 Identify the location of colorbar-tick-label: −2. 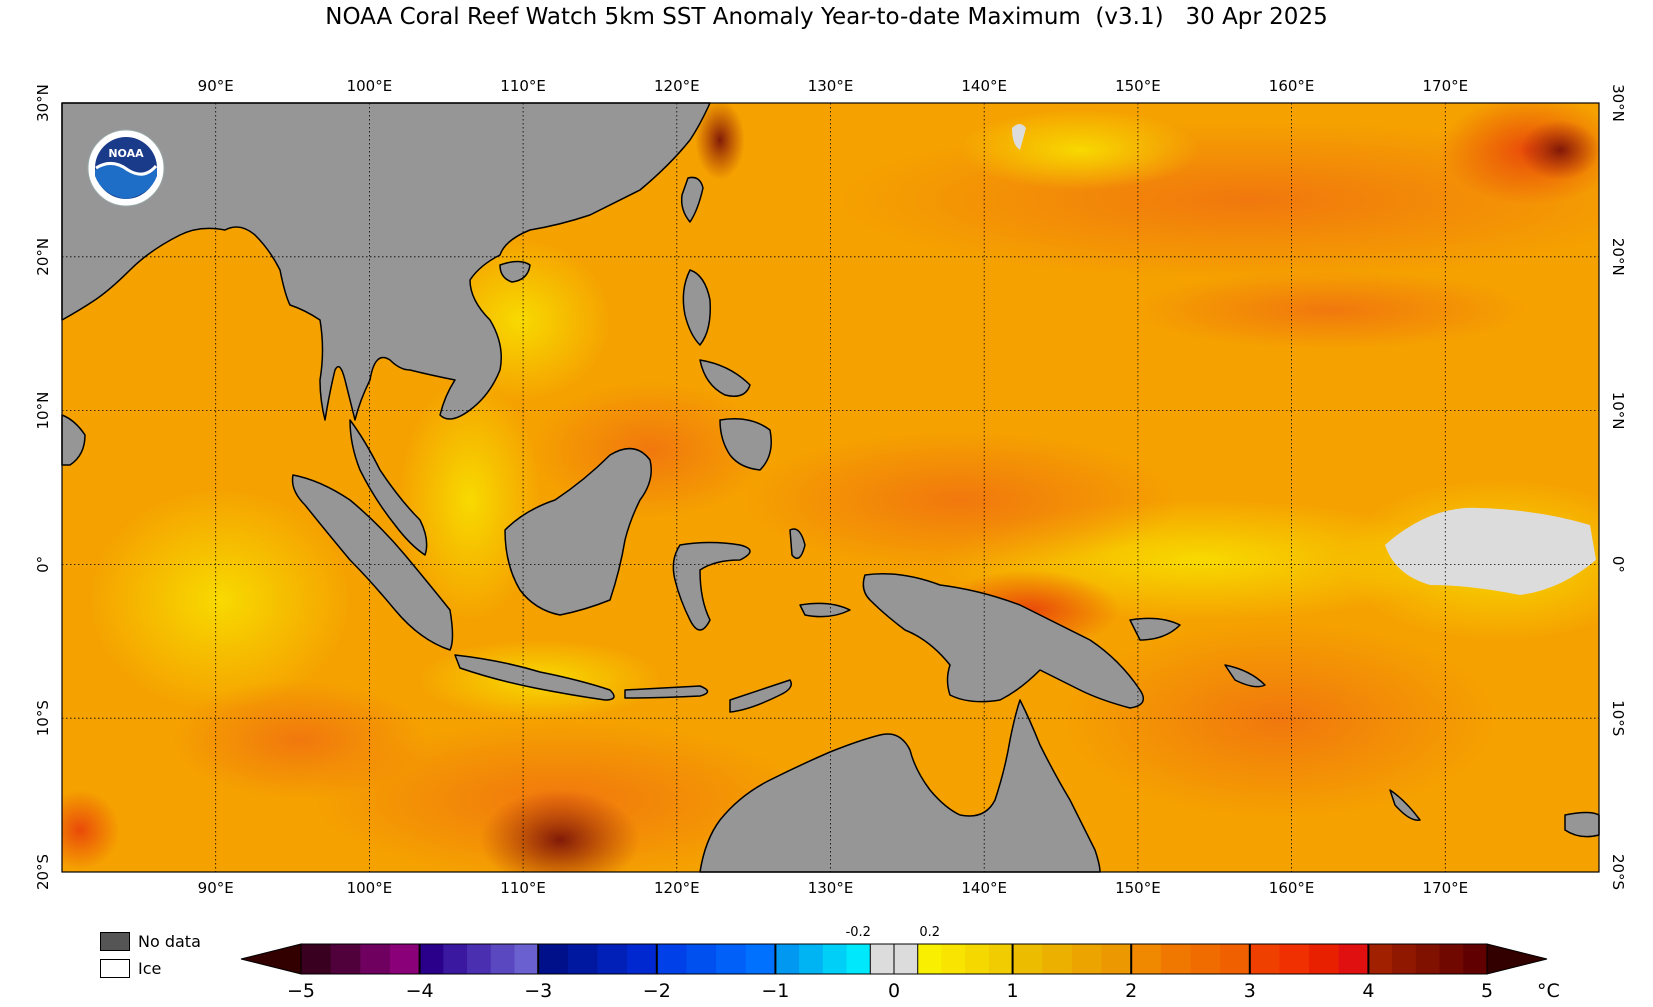
(657, 991).